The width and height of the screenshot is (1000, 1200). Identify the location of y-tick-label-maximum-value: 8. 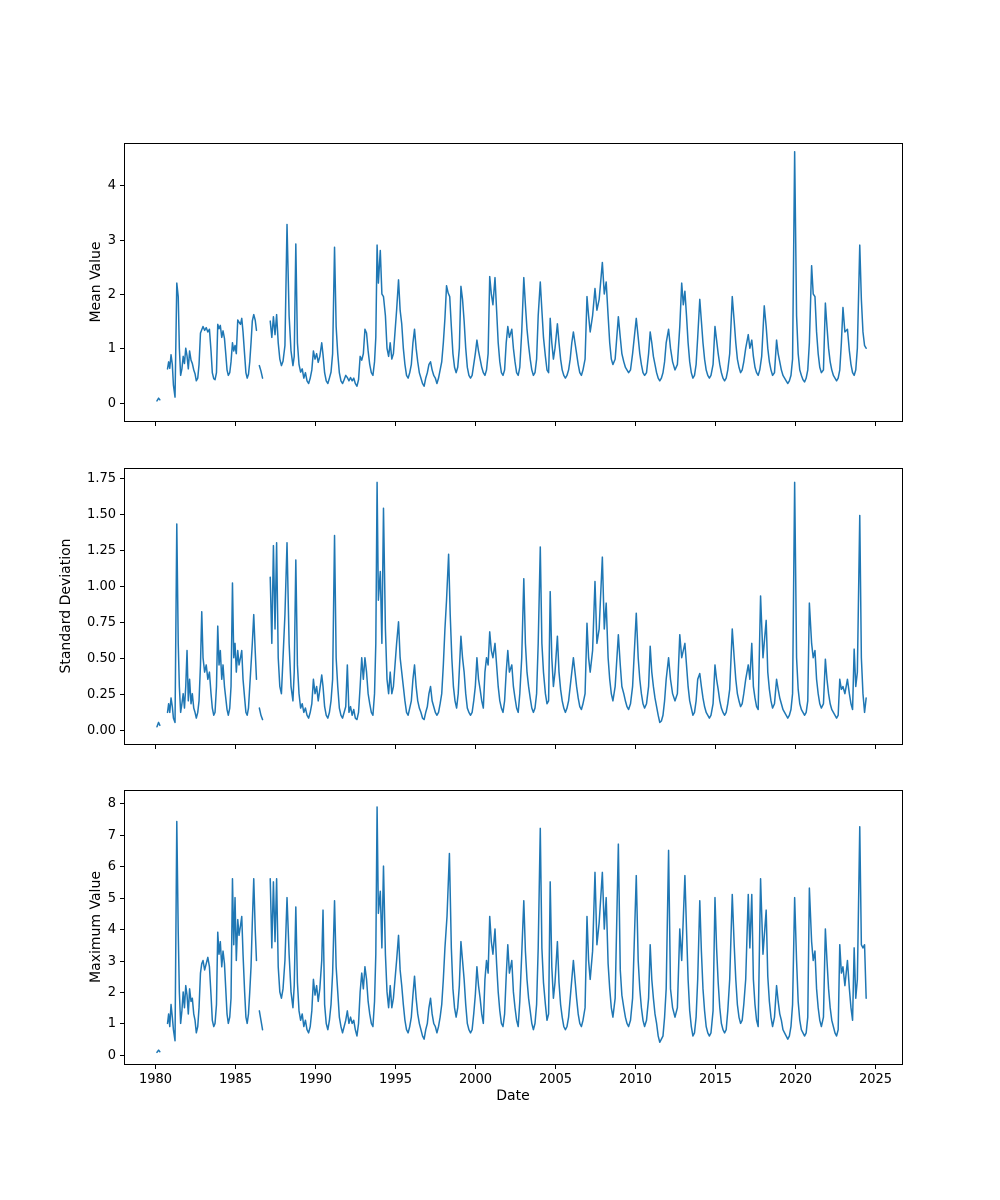
(111, 803).